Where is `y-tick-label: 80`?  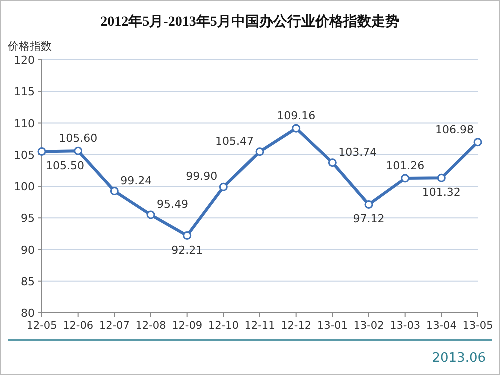
y-tick-label: 80 is located at coordinates (28, 313).